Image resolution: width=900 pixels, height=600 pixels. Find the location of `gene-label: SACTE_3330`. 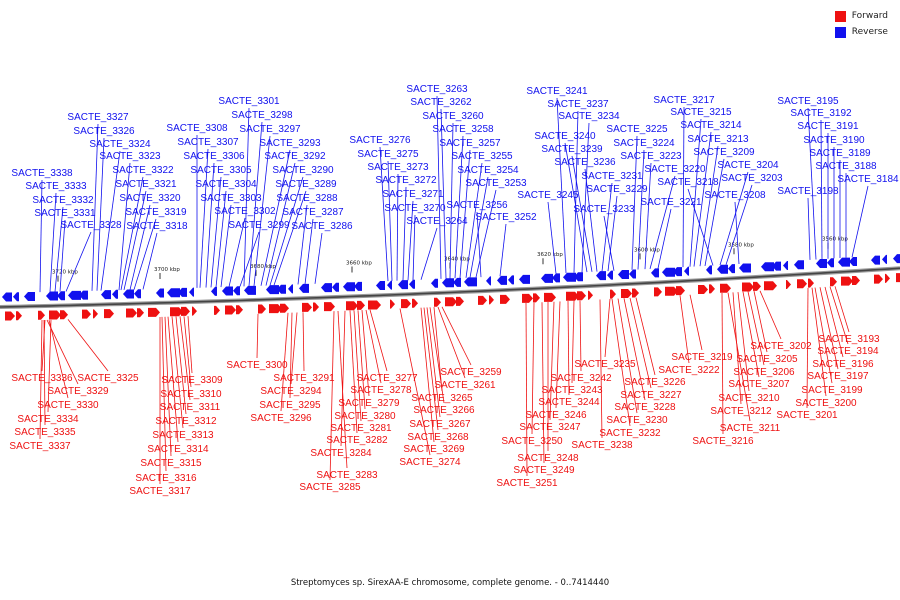

gene-label: SACTE_3330 is located at coordinates (68, 405).